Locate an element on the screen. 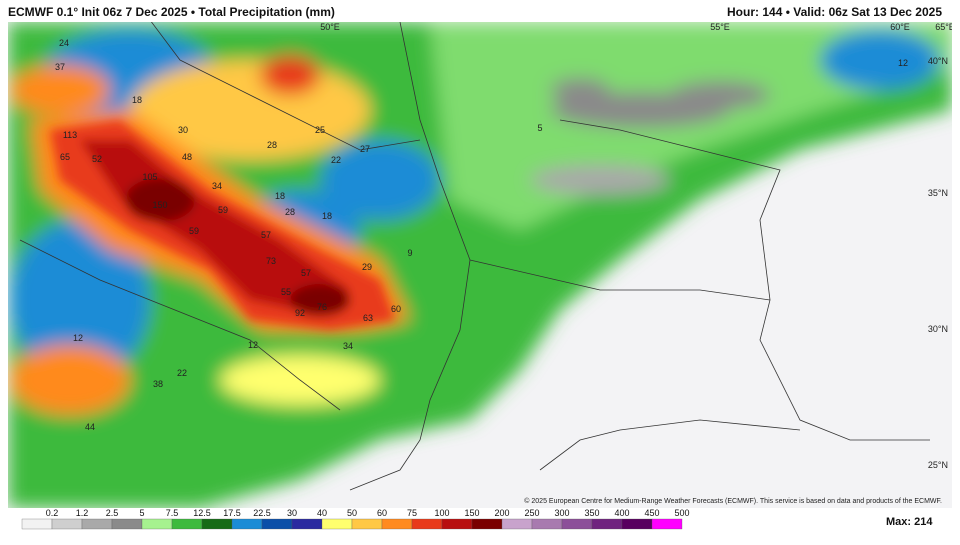  map-value: 38 is located at coordinates (158, 384).